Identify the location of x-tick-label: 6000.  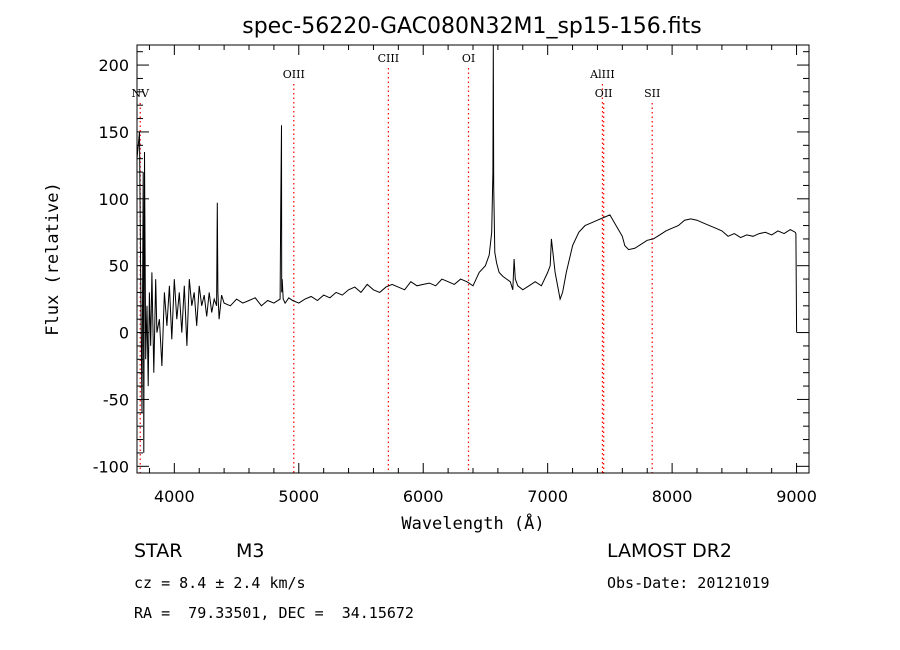
(423, 496).